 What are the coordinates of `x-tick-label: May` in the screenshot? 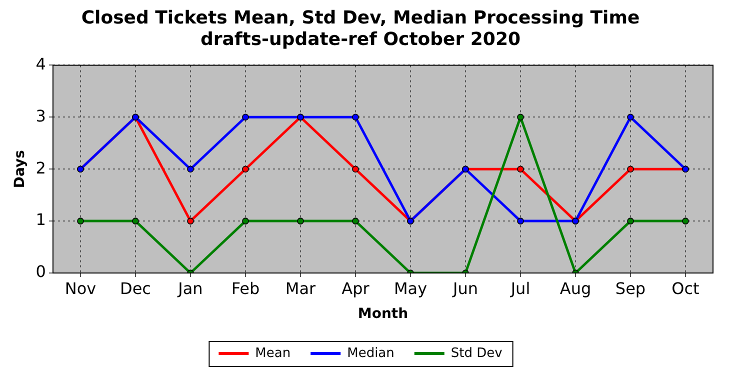 It's located at (411, 288).